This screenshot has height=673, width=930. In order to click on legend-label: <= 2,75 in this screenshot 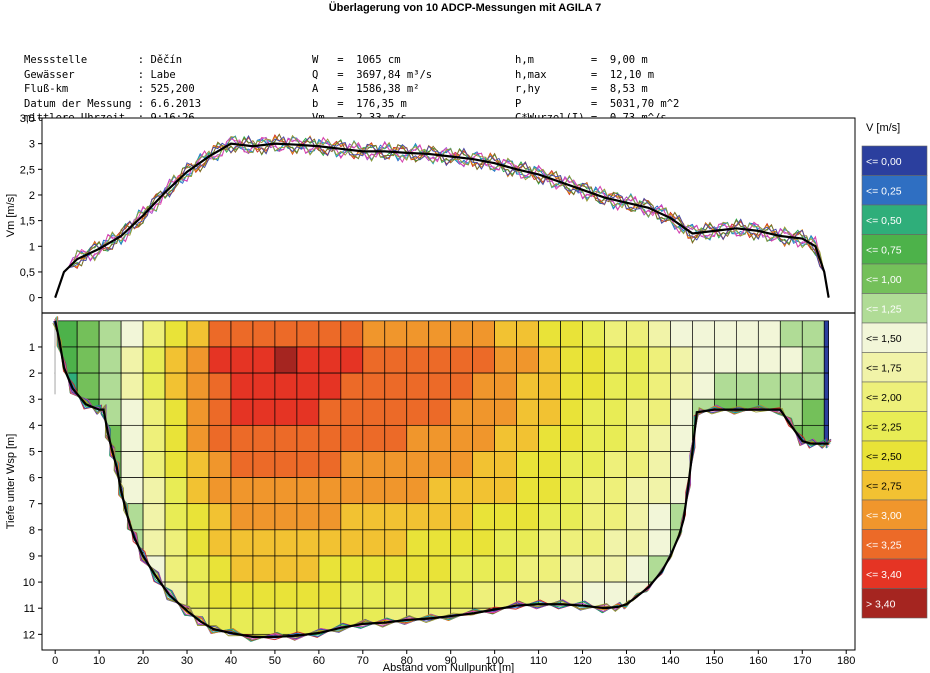, I will do `click(884, 486)`.